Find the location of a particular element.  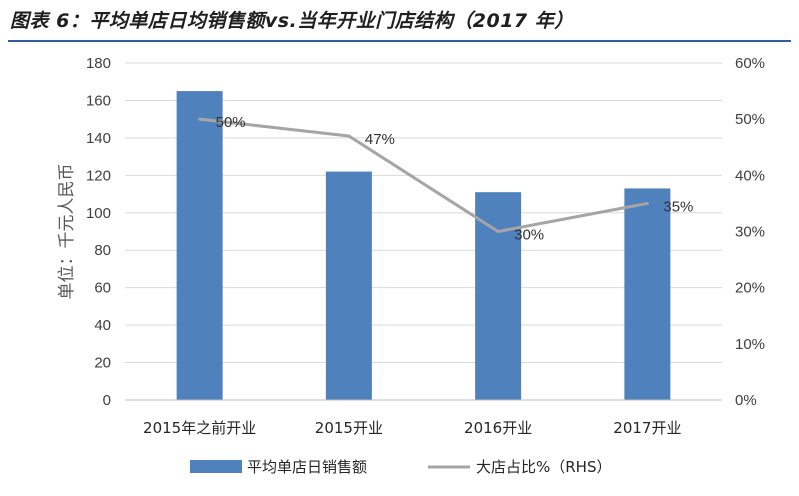

y-left-tick-label: 0 is located at coordinates (107, 400).